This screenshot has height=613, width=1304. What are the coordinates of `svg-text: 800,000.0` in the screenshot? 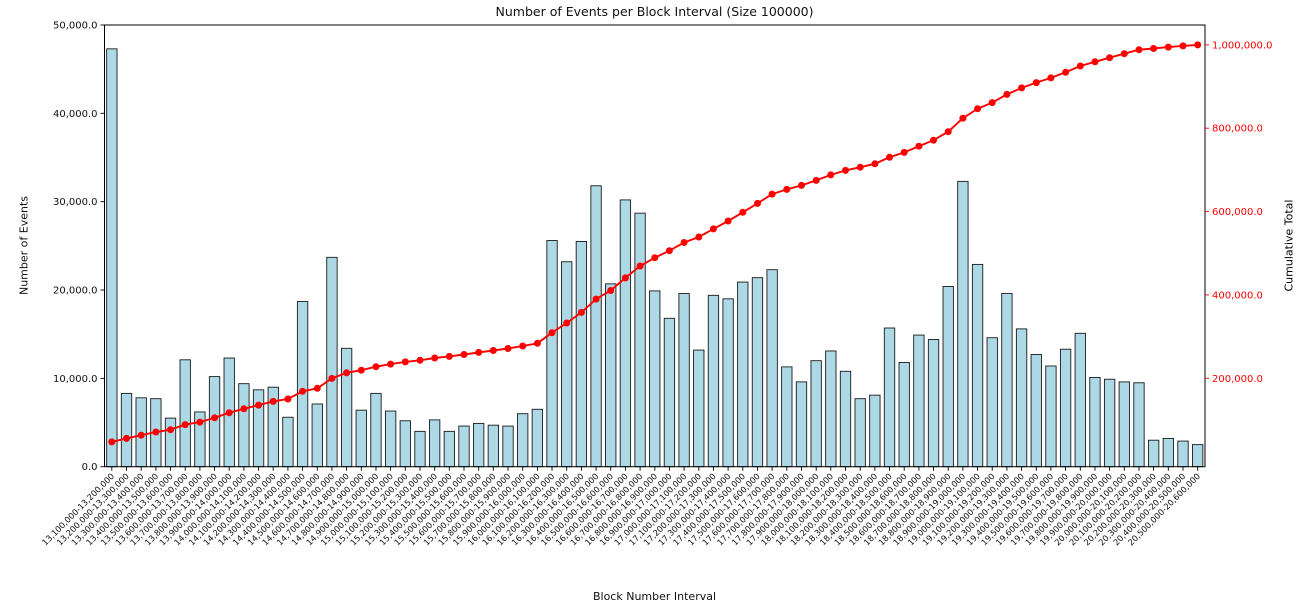 It's located at (1237, 129).